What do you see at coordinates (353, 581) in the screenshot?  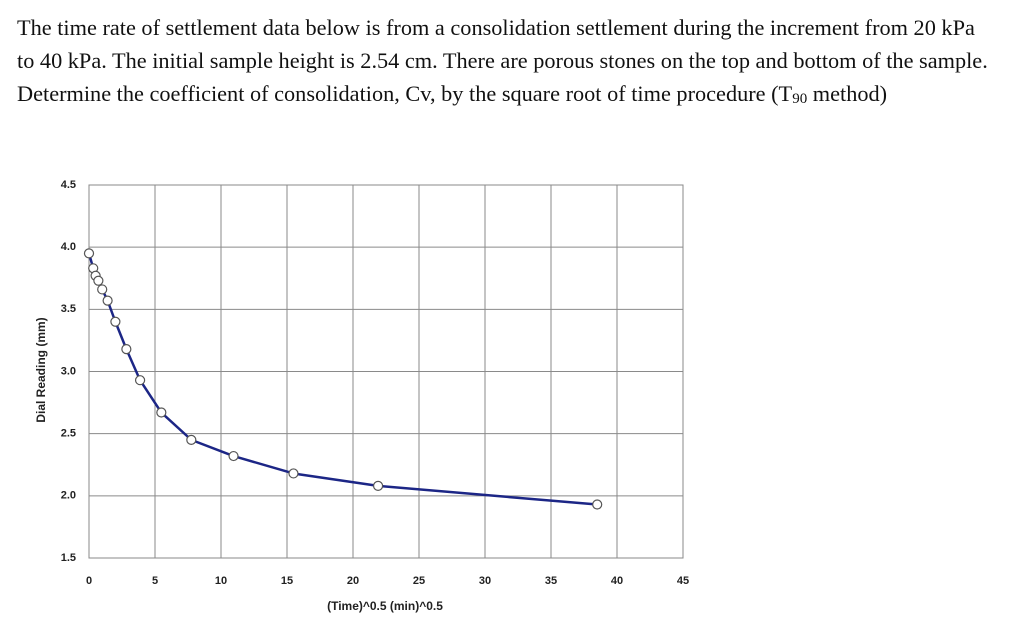 I see `x-tick-label: 20` at bounding box center [353, 581].